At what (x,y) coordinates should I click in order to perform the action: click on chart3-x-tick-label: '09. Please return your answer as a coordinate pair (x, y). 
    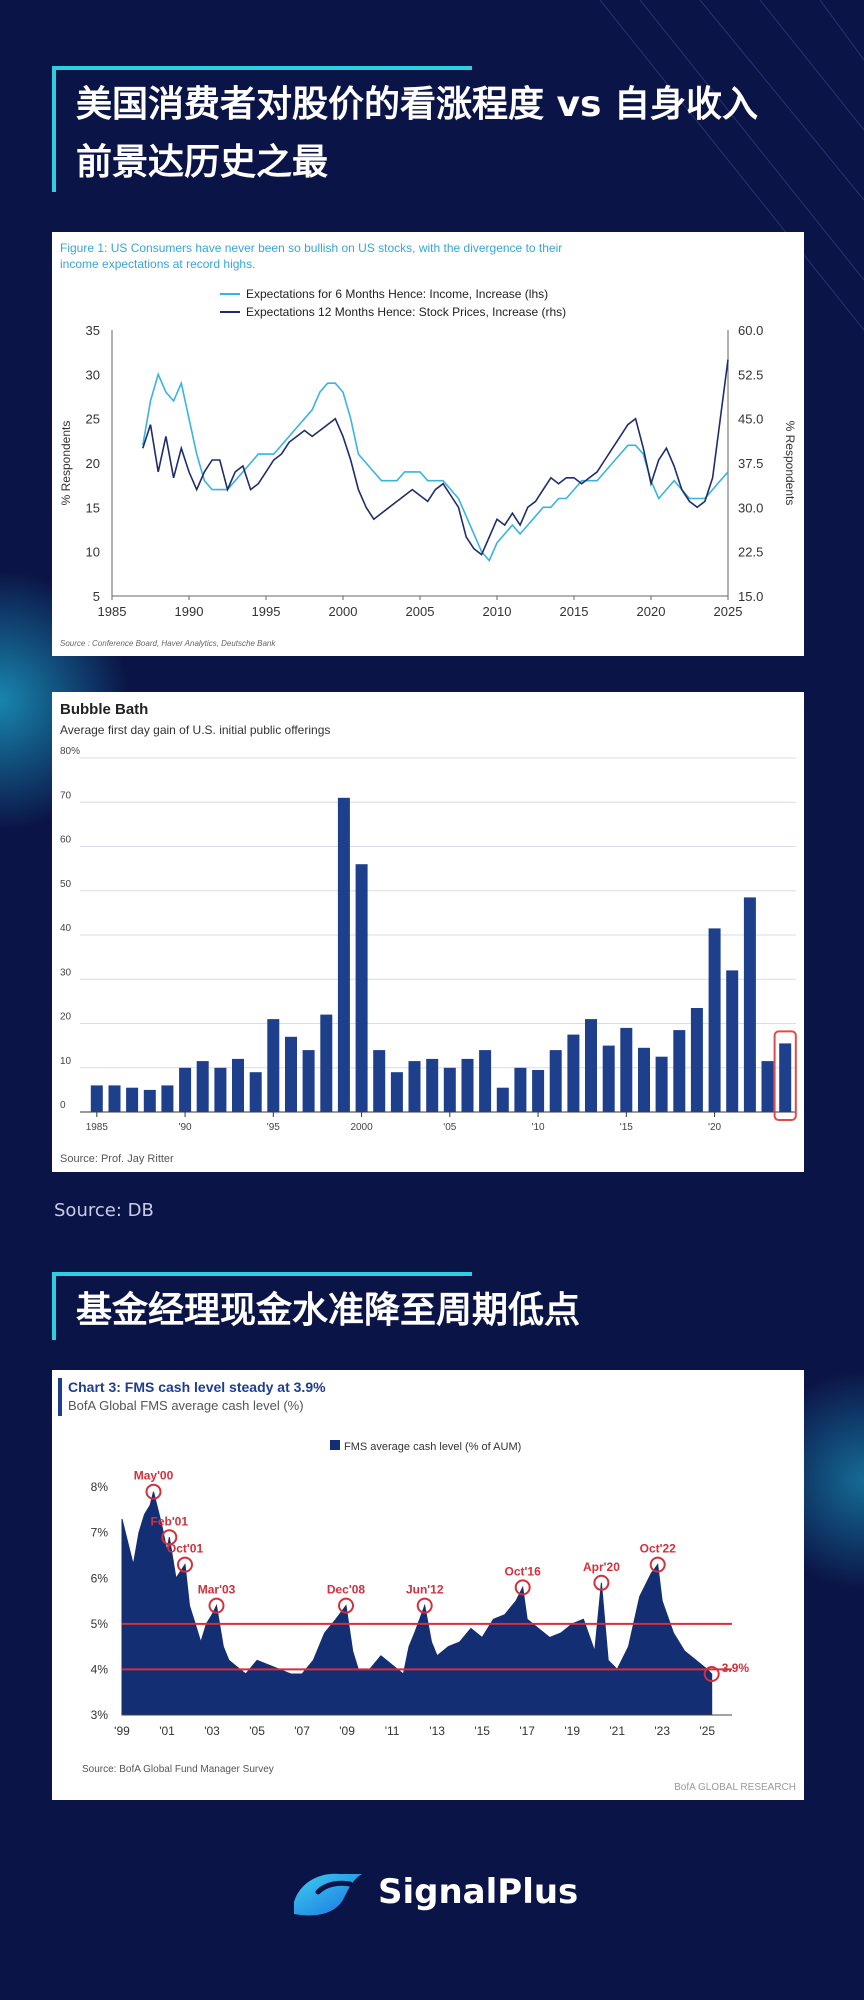
    Looking at the image, I should click on (347, 1731).